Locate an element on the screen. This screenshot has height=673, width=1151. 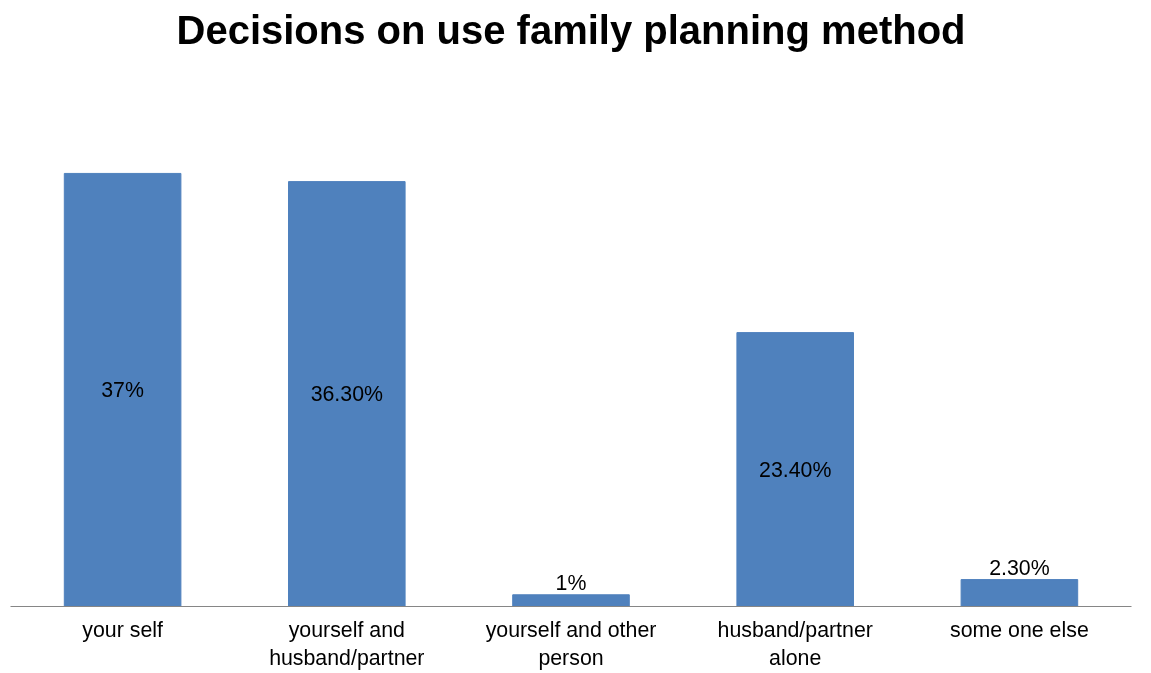
x-tick-label: some one else is located at coordinates (1019, 629).